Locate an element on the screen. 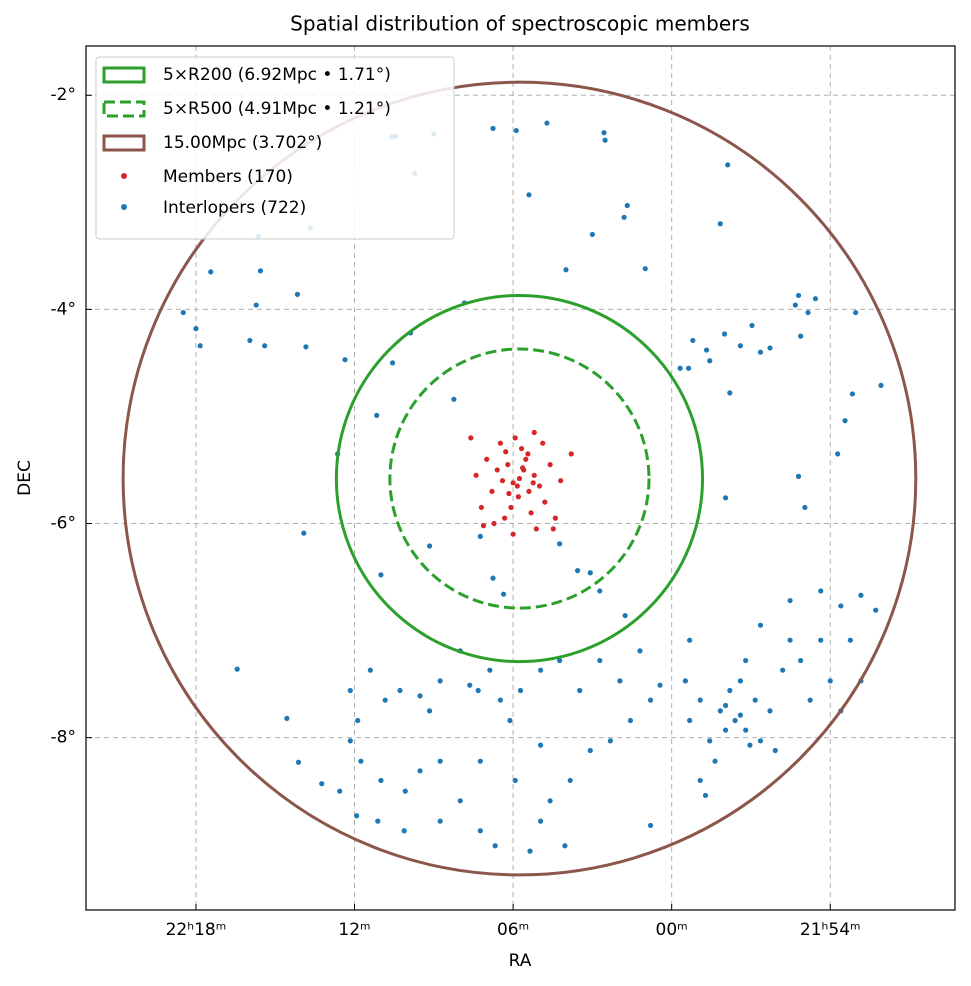 Image resolution: width=971 pixels, height=986 pixels. y-tick-label: -8° is located at coordinates (63, 738).